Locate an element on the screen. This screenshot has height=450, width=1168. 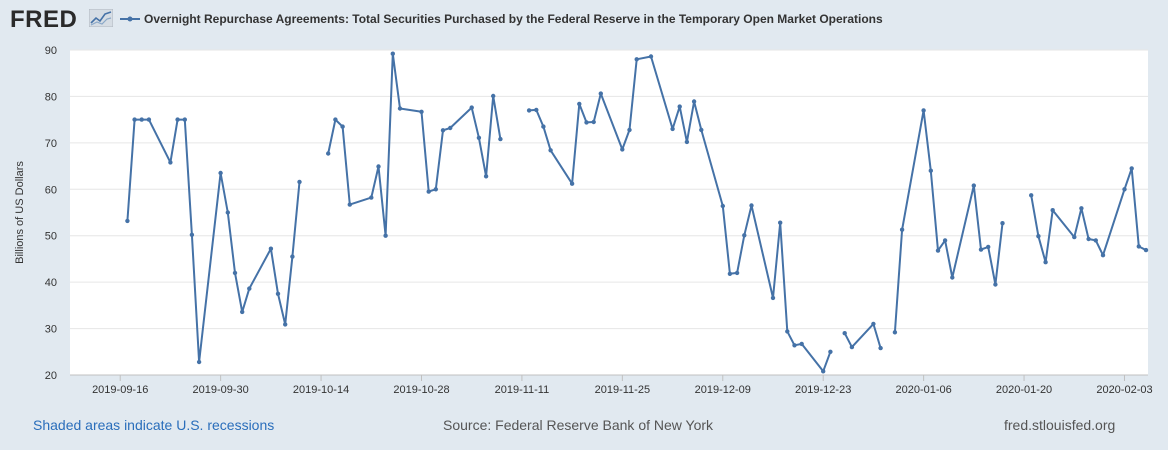
recessions-note-link: Shaded areas indicate U.S. recessions is located at coordinates (154, 425).